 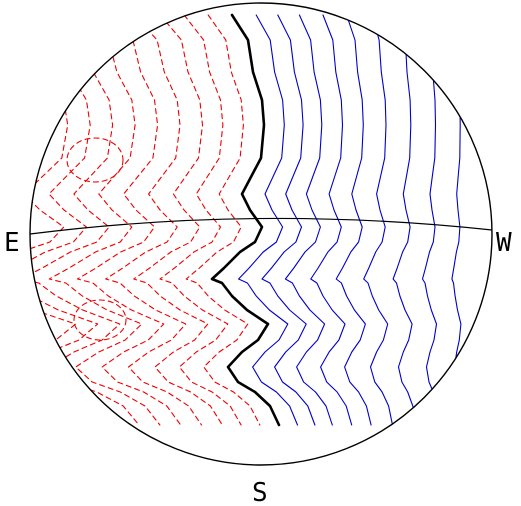 I want to click on horizon-line, so click(x=261, y=226).